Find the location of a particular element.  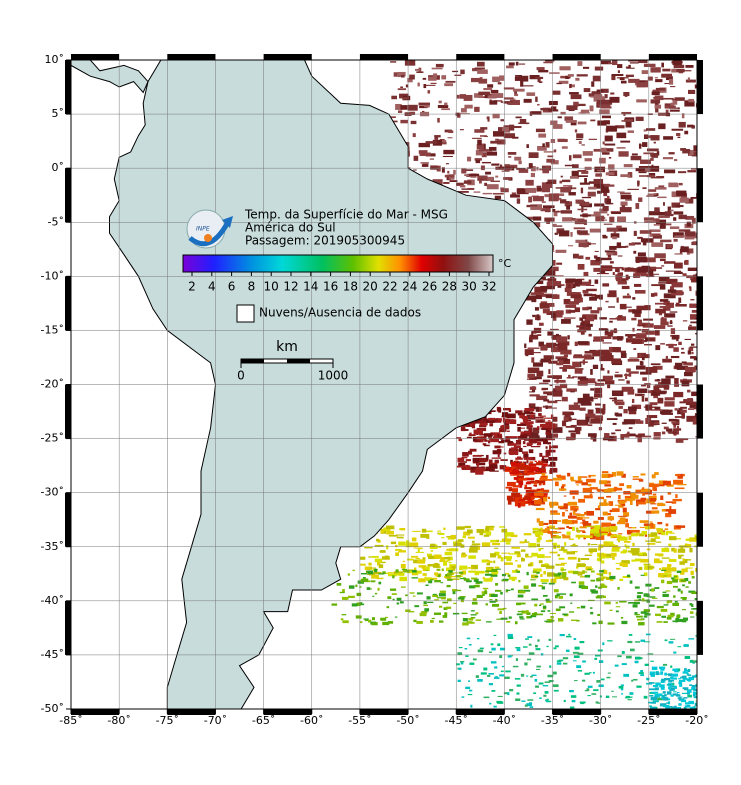

colorbar-tick-label: 32 is located at coordinates (488, 287).